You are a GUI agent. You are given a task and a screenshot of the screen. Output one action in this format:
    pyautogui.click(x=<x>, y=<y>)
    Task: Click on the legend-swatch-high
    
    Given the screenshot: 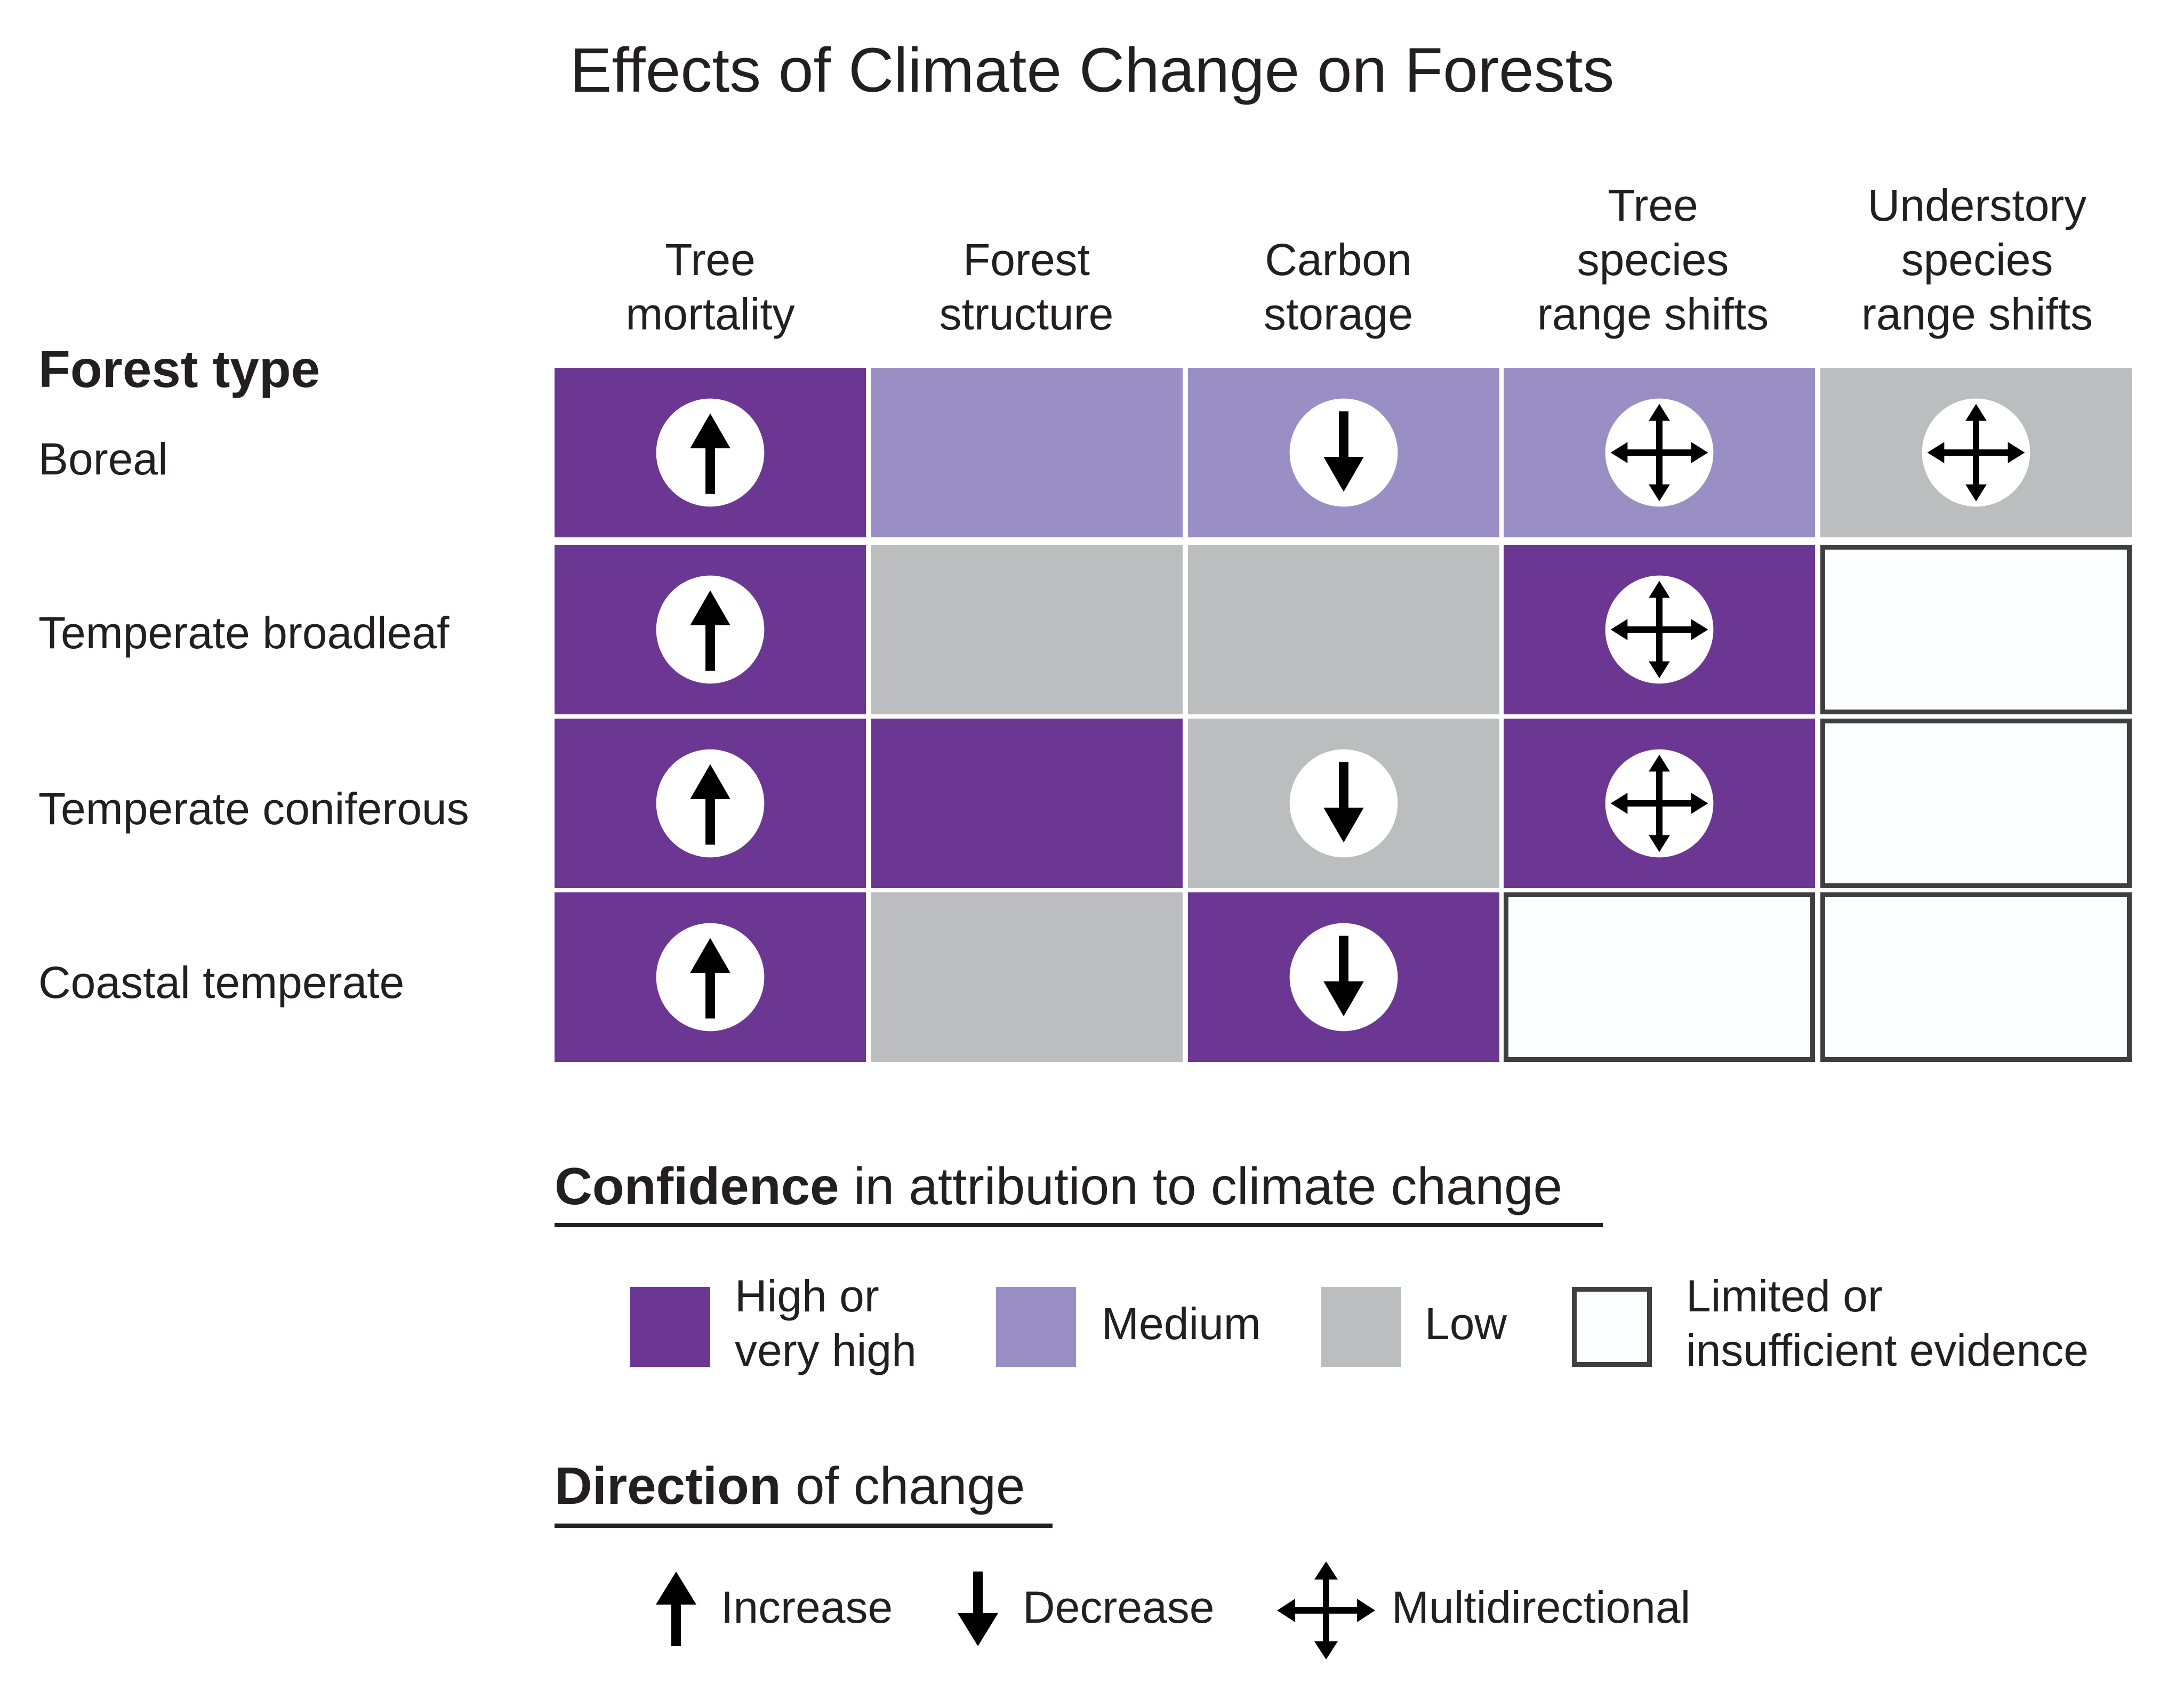 What is the action you would take?
    pyautogui.click(x=670, y=1327)
    